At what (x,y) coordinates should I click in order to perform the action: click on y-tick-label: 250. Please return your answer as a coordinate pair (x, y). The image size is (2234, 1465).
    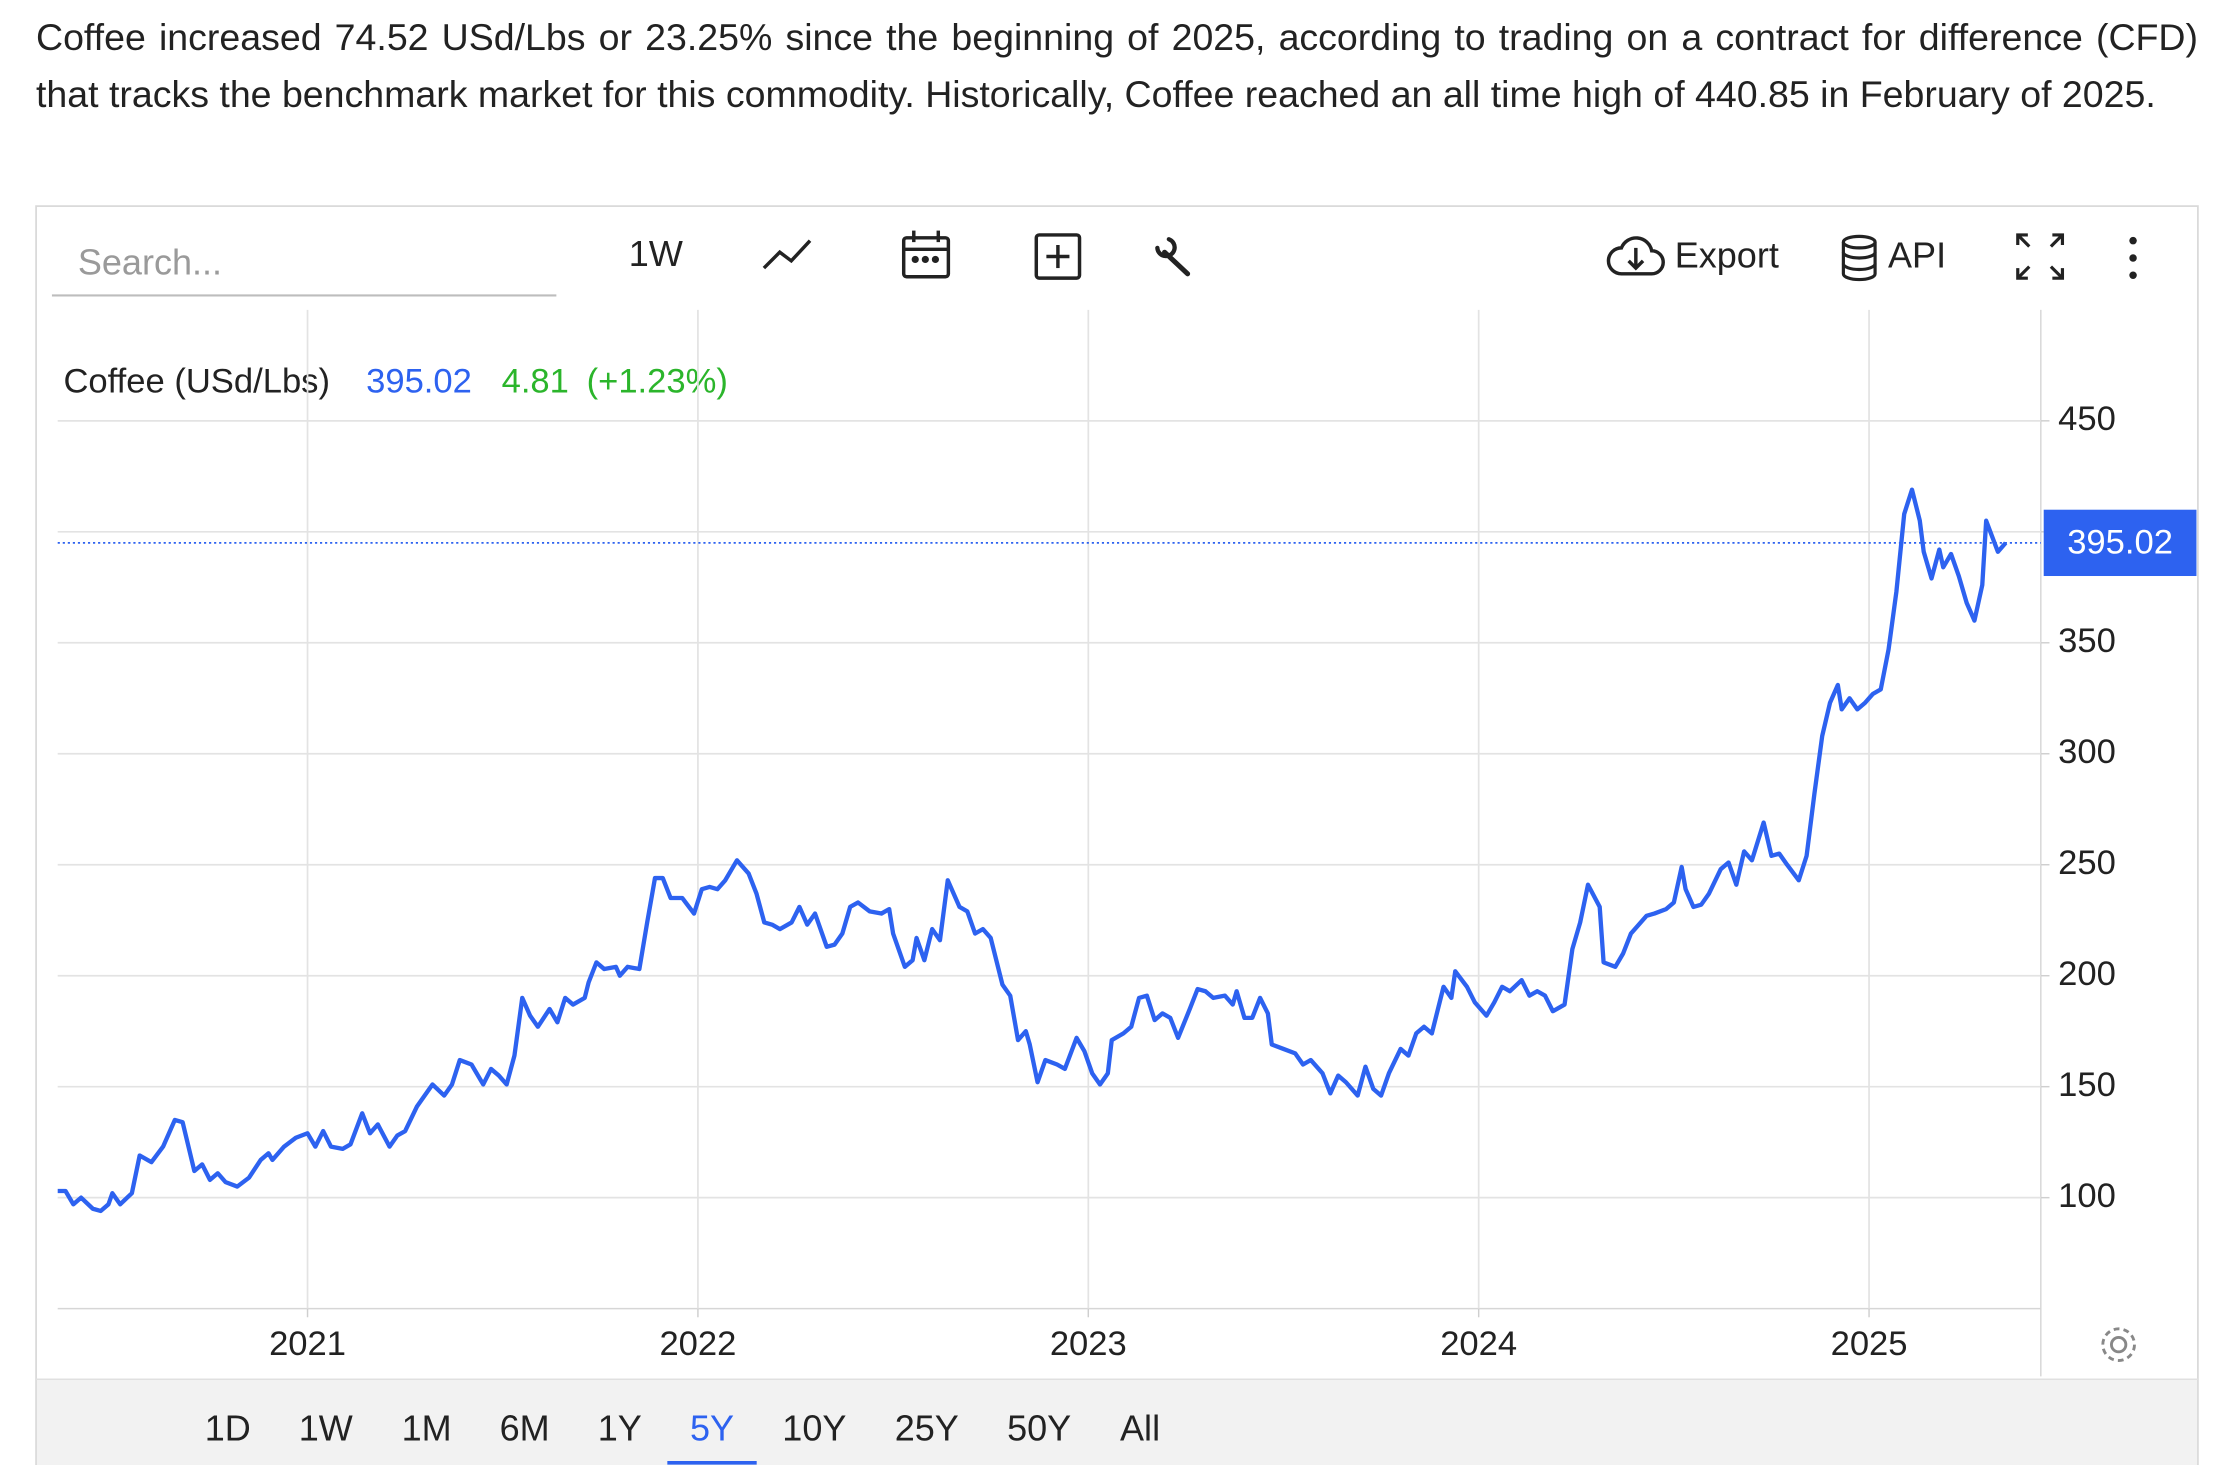
    Looking at the image, I should click on (2087, 863).